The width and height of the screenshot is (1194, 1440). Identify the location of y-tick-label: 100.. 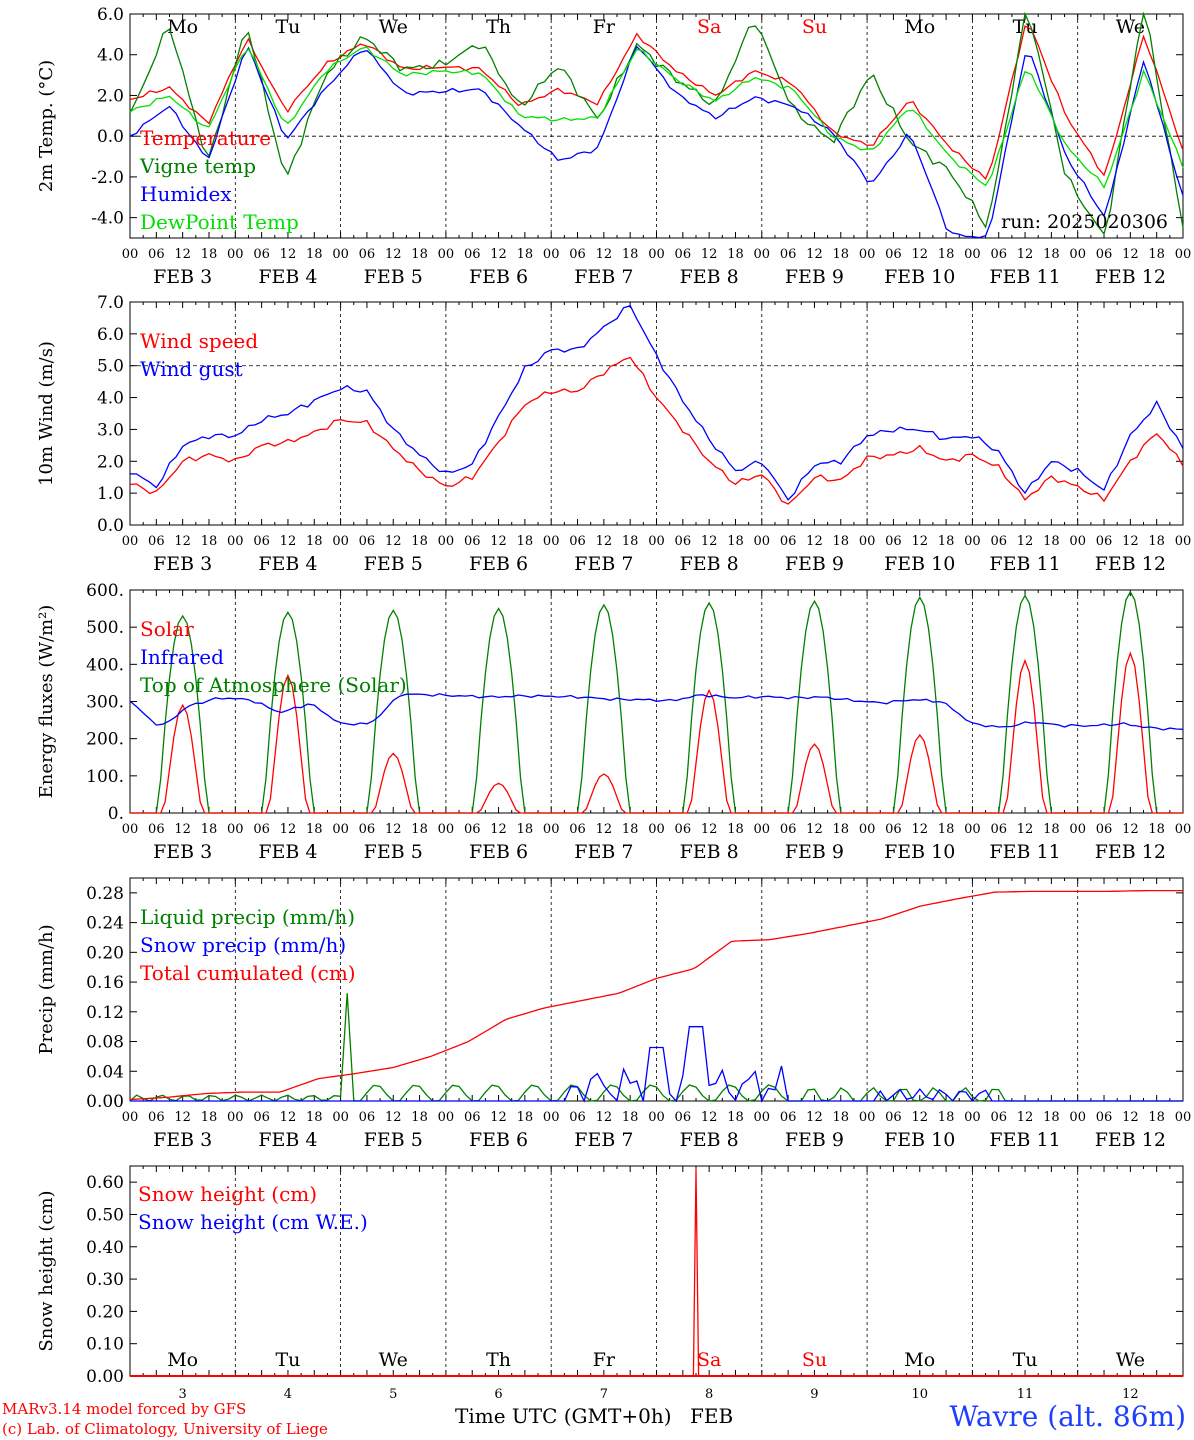
(105, 777).